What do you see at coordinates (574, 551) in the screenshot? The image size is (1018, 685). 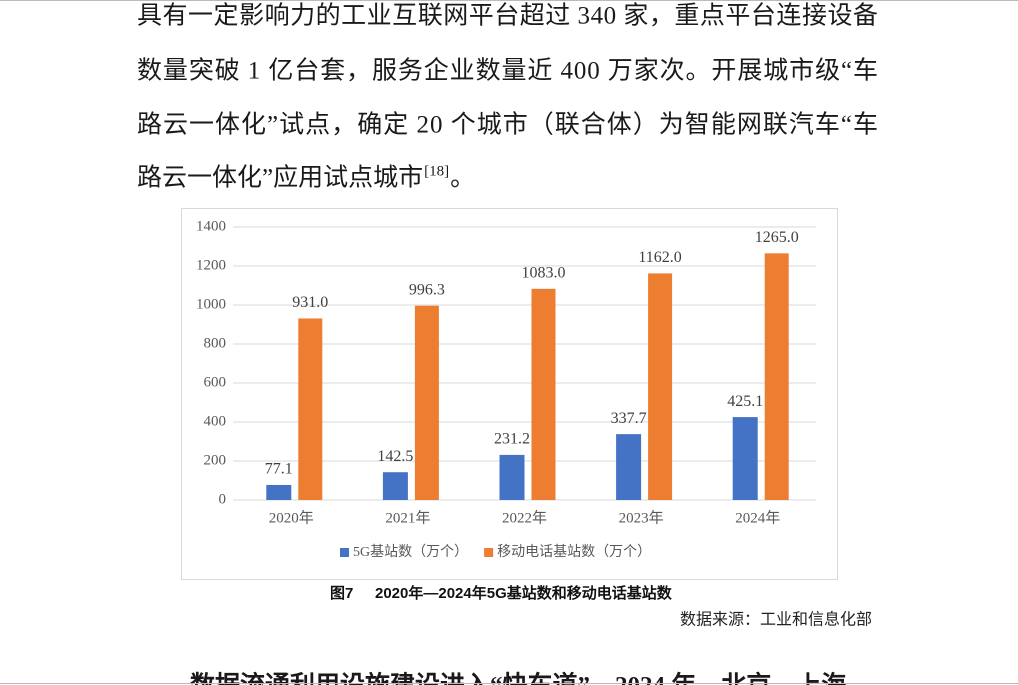 I see `legend-label: 移动电话基站数（万个）` at bounding box center [574, 551].